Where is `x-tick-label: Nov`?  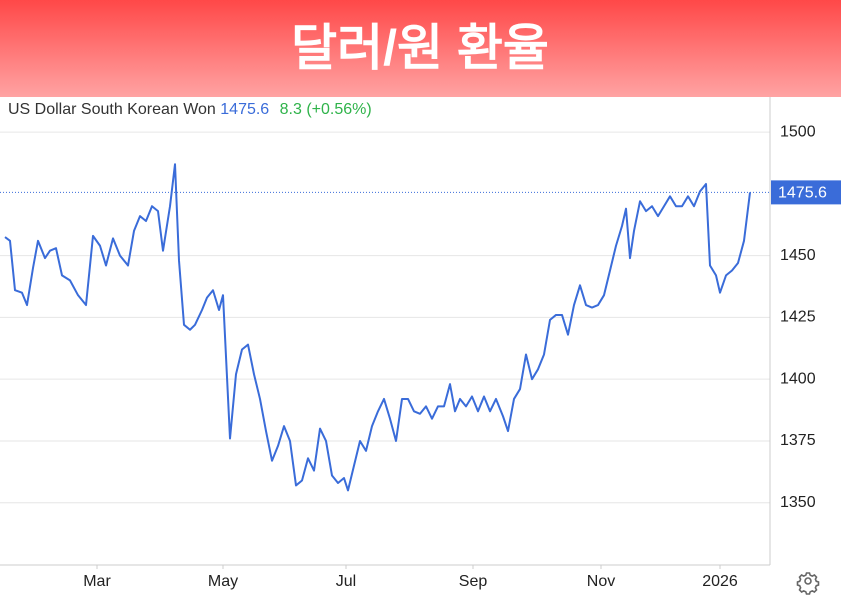
x-tick-label: Nov is located at coordinates (601, 581).